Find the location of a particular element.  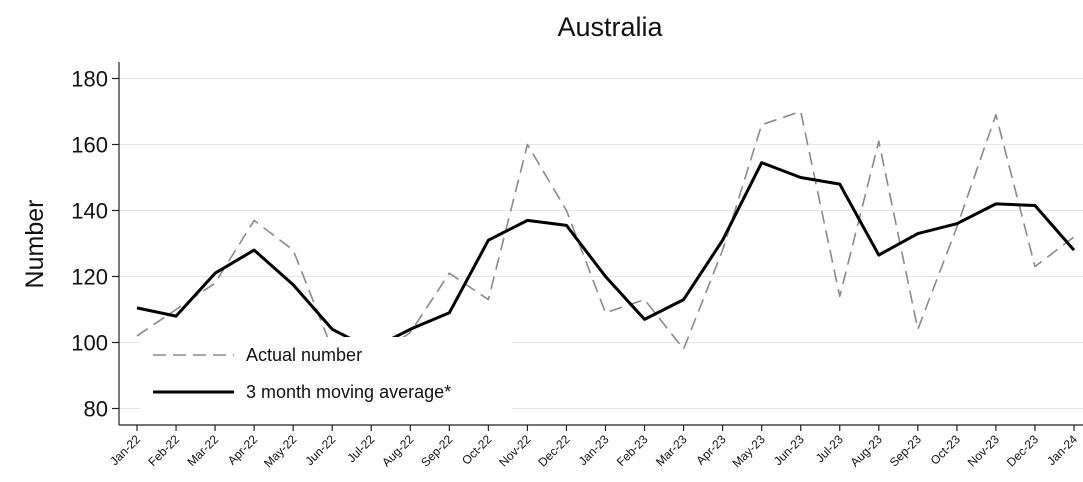

chart-title: Australia is located at coordinates (610, 27).